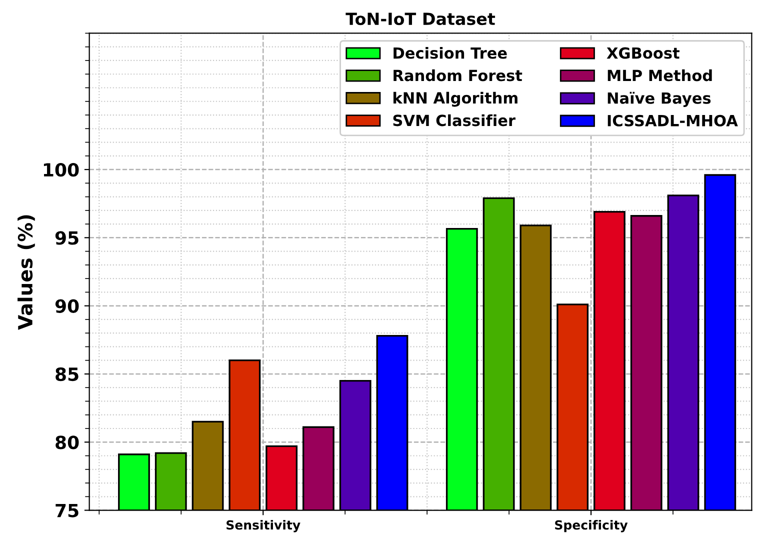  I want to click on y-tick-label: 85, so click(67, 374).